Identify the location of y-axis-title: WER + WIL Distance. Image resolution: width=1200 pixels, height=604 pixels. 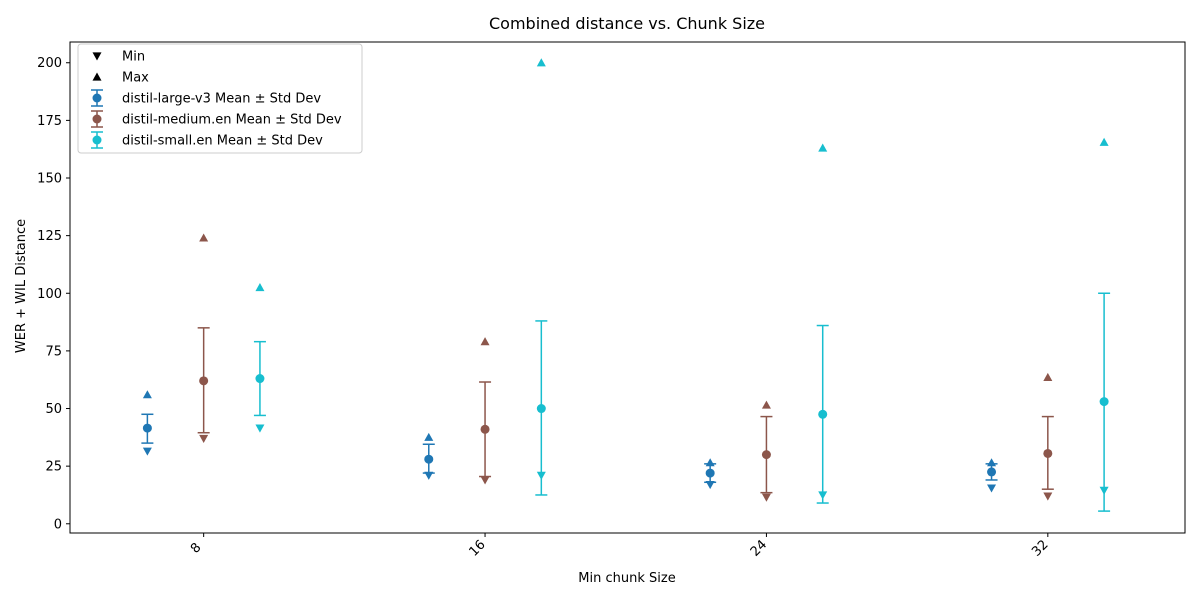
(21, 286).